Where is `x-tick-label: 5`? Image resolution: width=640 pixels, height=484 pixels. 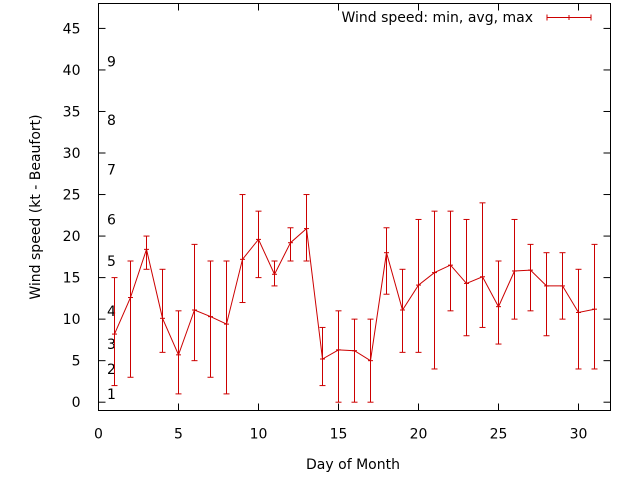
x-tick-label: 5 is located at coordinates (178, 435).